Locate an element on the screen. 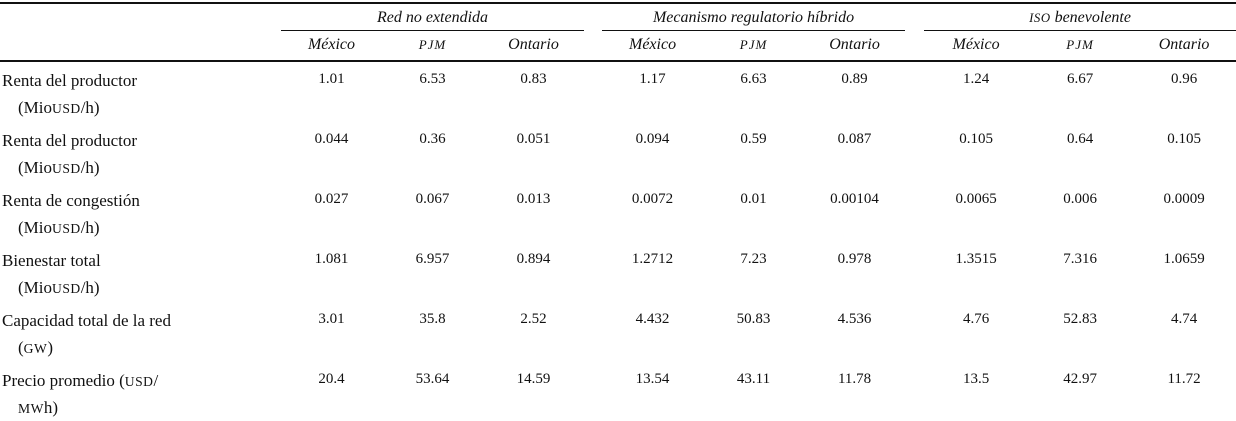 Image resolution: width=1236 pixels, height=421 pixels. row-label-line: Renta del productor is located at coordinates (139, 141).